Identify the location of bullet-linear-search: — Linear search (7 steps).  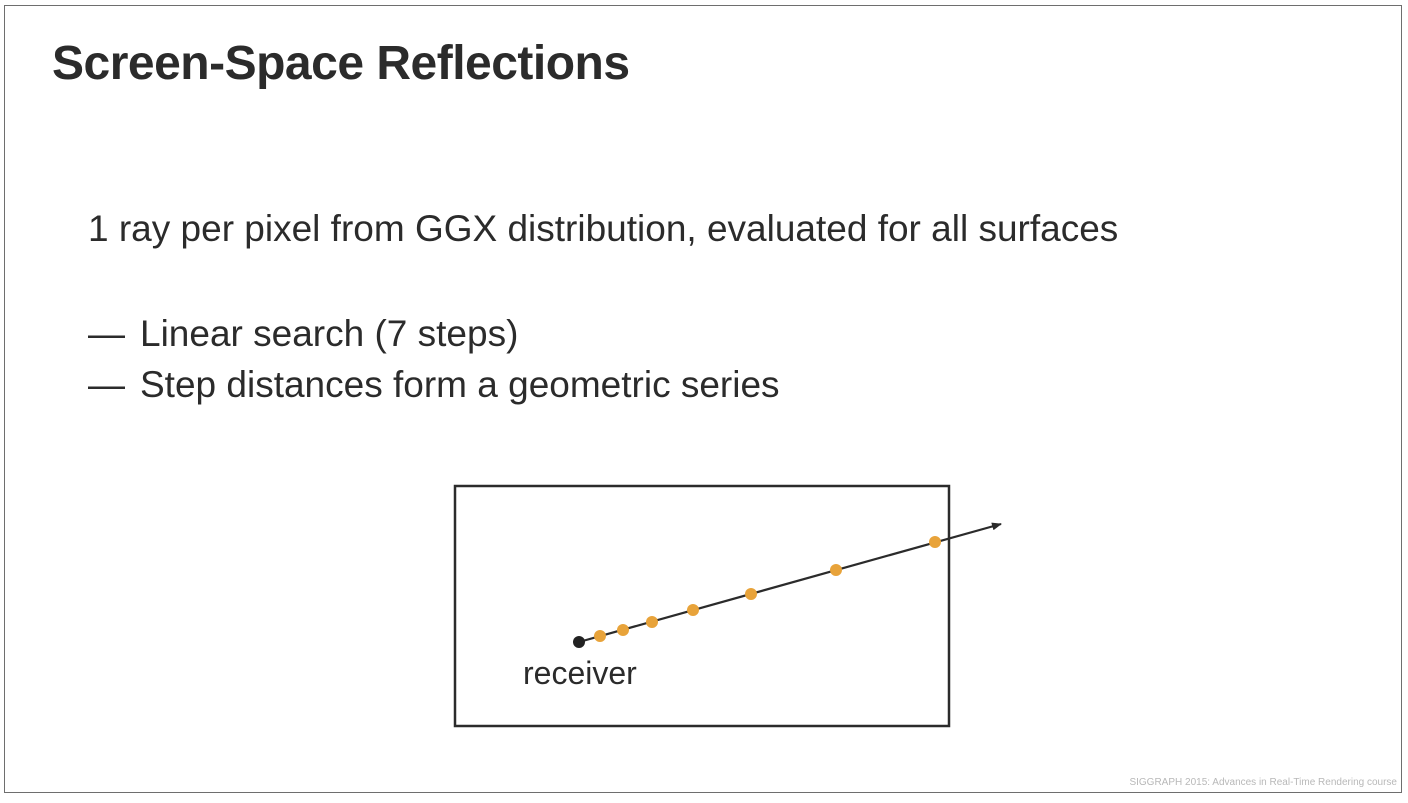
(434, 333).